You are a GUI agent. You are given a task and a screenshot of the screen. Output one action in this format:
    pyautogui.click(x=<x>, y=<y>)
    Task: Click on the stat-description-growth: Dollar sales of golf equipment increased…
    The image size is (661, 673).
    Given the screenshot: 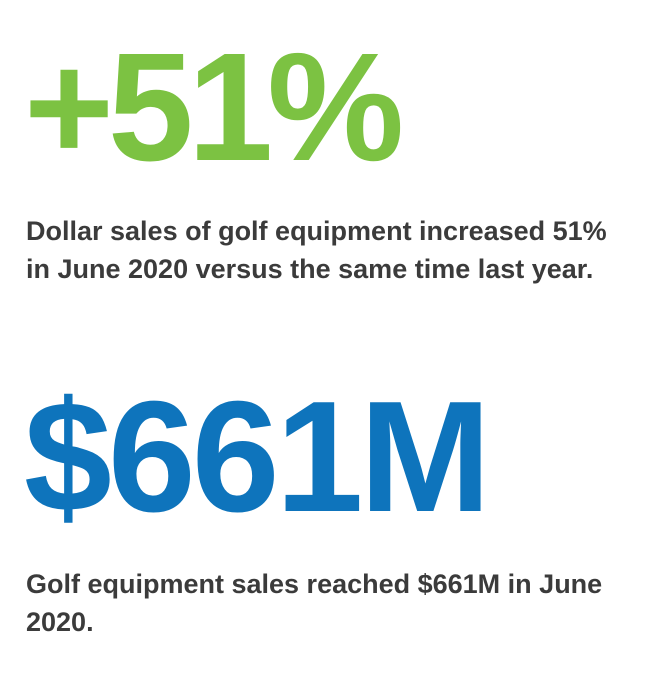 What is the action you would take?
    pyautogui.click(x=316, y=250)
    